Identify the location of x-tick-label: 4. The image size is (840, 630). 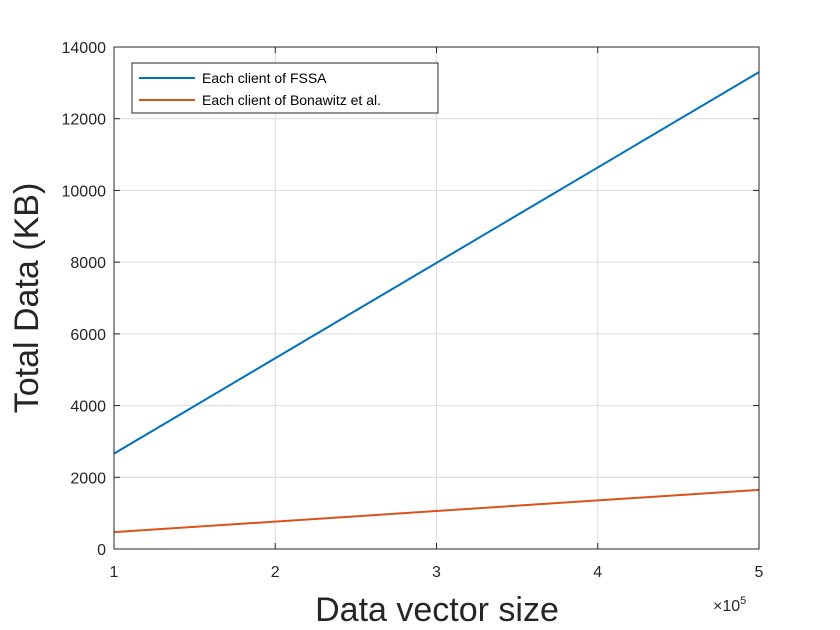
(597, 572).